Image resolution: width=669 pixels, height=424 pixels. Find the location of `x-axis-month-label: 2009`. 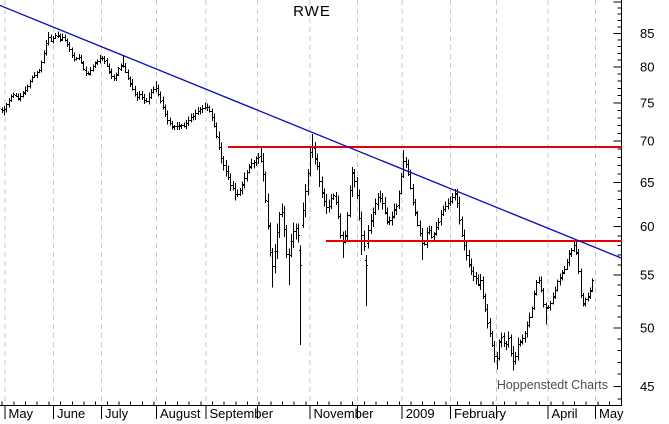

x-axis-month-label: 2009 is located at coordinates (420, 413).